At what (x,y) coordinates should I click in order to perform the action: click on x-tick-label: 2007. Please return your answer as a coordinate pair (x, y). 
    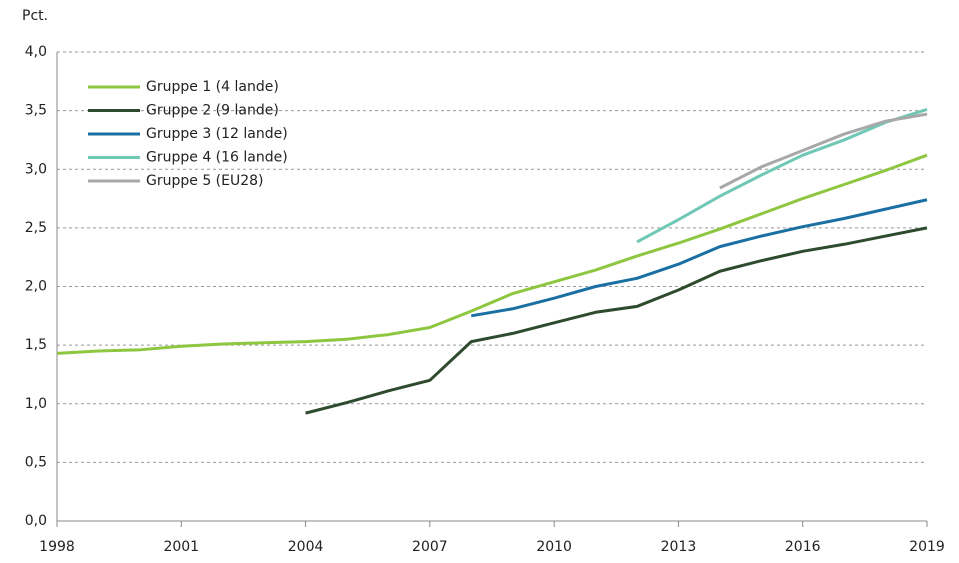
    Looking at the image, I should click on (430, 547).